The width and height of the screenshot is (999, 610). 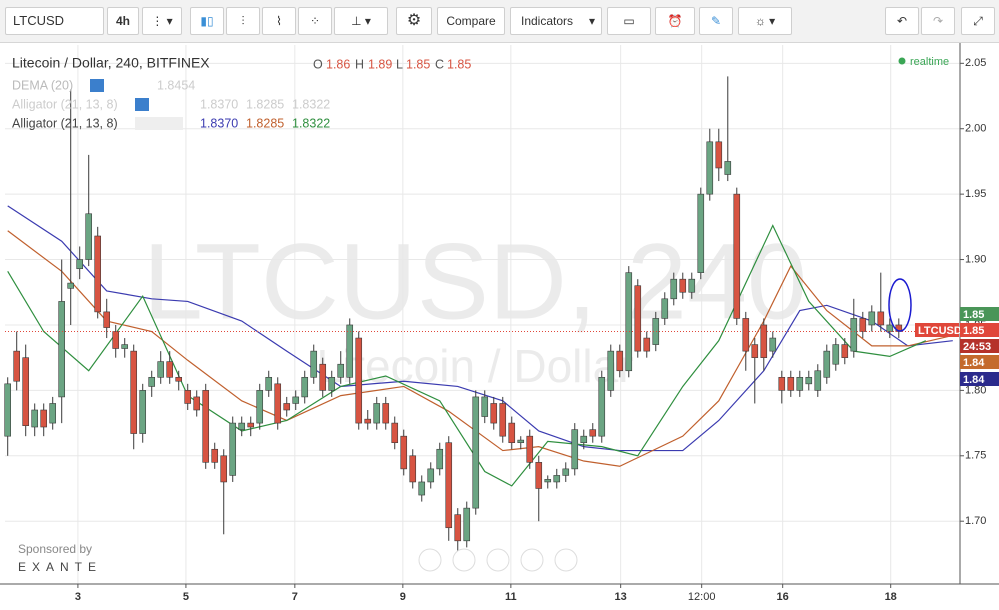 What do you see at coordinates (219, 123) in the screenshot?
I see `alligator-v1: 1.8370` at bounding box center [219, 123].